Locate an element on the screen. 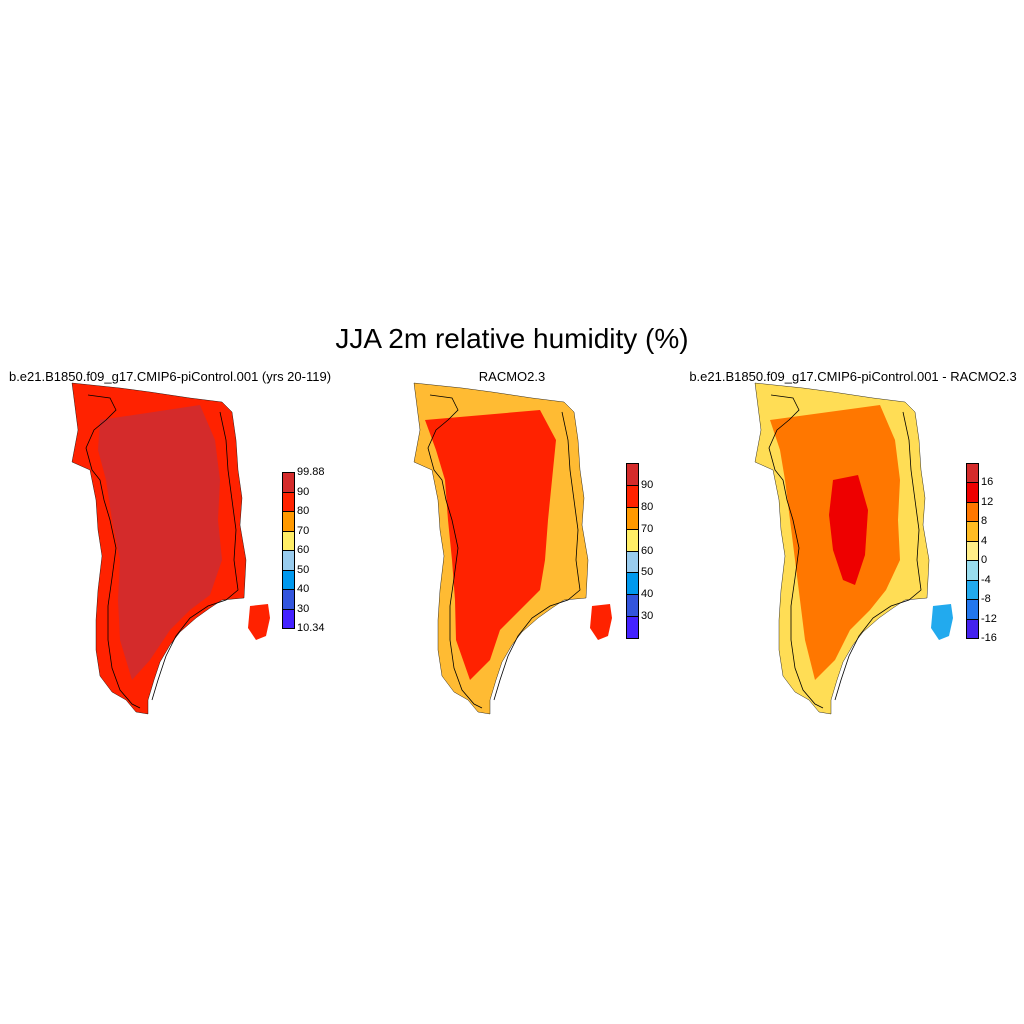  colorbar-tick-label: -12 is located at coordinates (989, 618).